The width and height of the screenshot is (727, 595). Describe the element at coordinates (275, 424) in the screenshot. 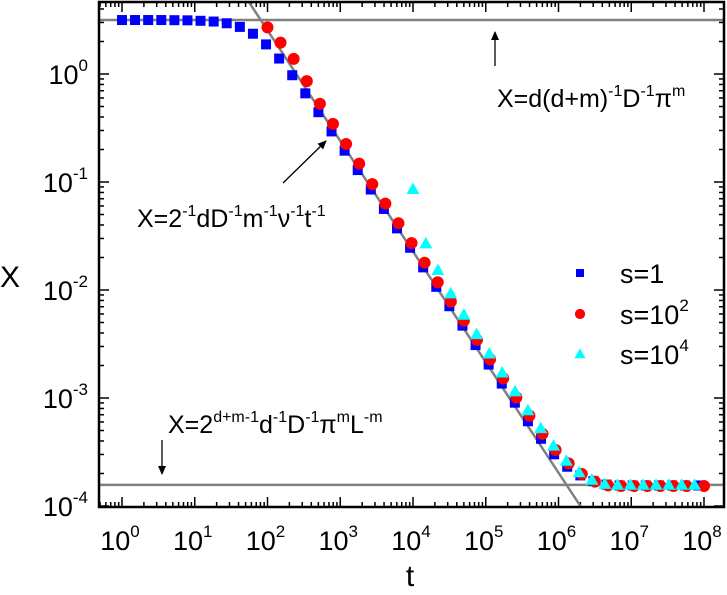

I see `lower-plateau-formula: X=2d+m-1d-1D-1πmL-m` at that location.